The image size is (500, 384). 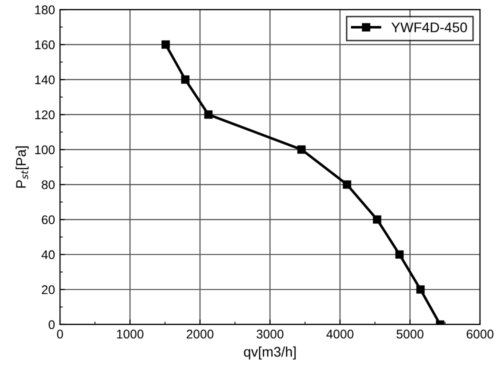 What do you see at coordinates (45, 45) in the screenshot?
I see `y-tick-label: 160` at bounding box center [45, 45].